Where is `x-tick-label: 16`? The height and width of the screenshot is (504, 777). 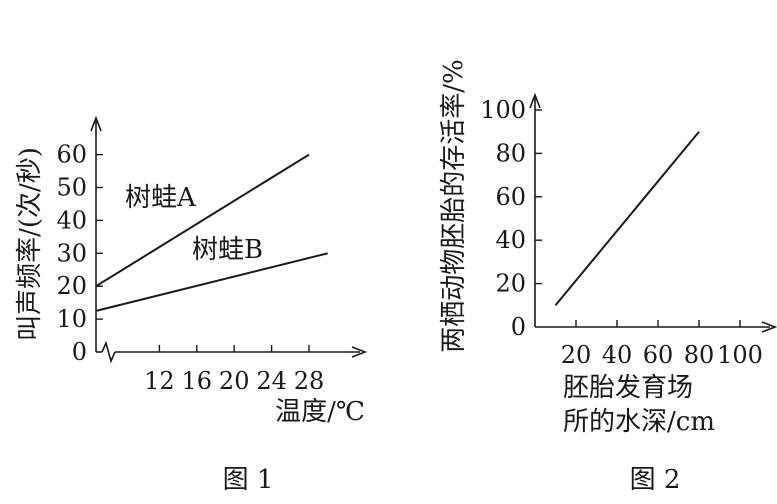 x-tick-label: 16 is located at coordinates (197, 381).